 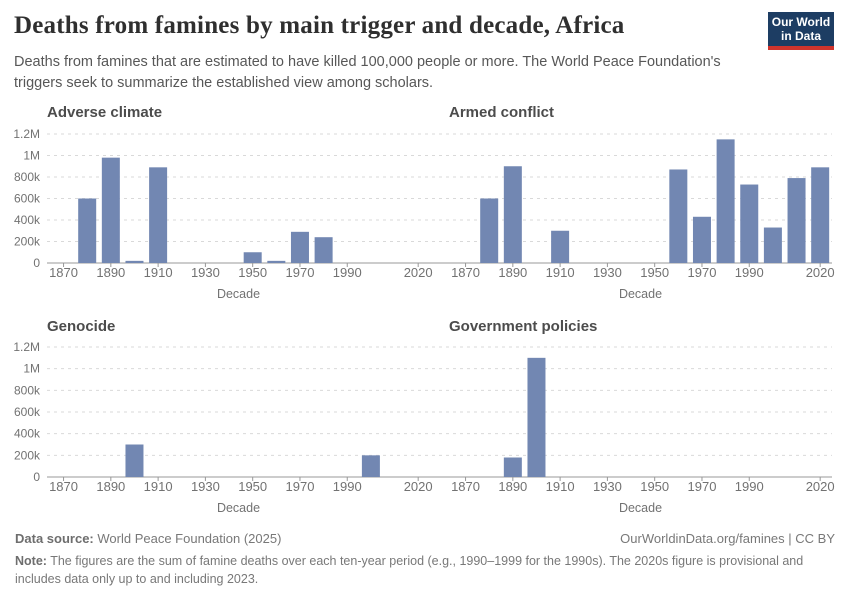 I want to click on bar-armed-conflict-1960, so click(x=678, y=216).